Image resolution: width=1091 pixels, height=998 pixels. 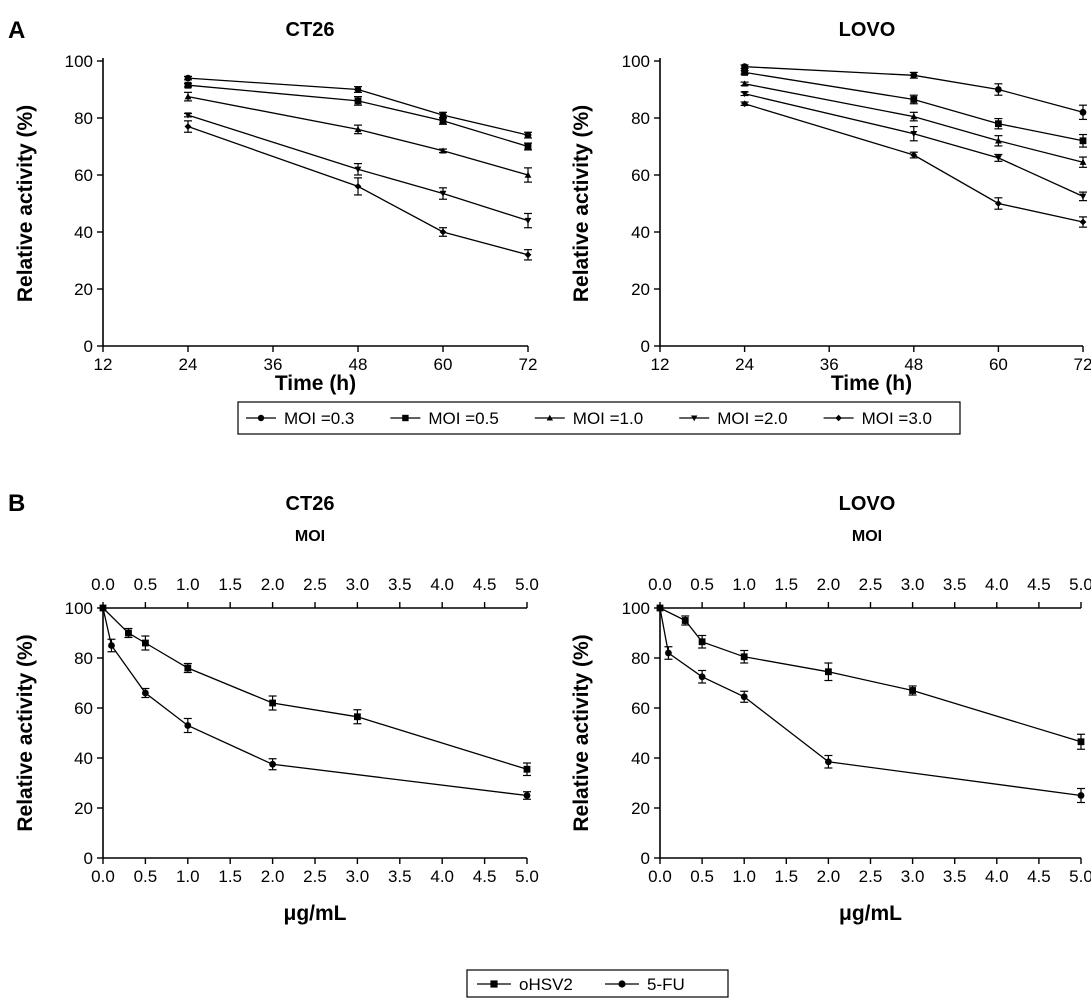 What do you see at coordinates (786, 876) in the screenshot?
I see `x-tick-label: 1.5` at bounding box center [786, 876].